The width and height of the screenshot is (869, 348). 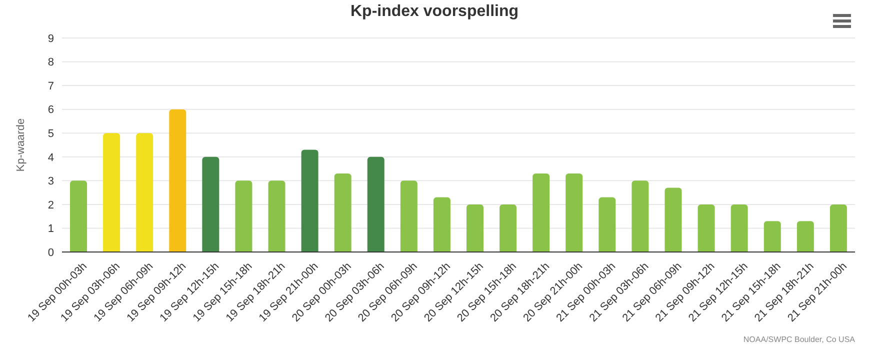 I want to click on y-tick-label: 1, so click(x=51, y=229).